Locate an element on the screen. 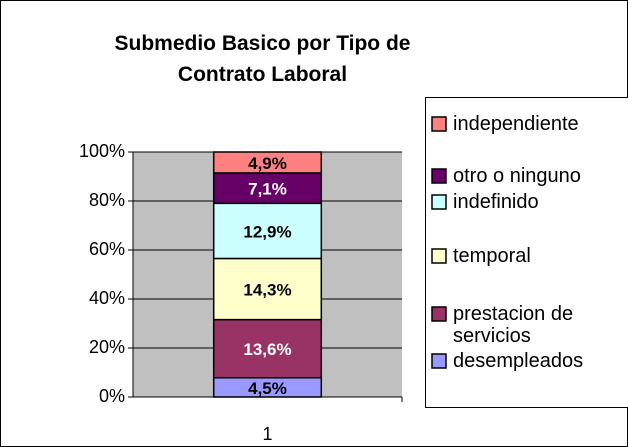  data-label: 13,6% is located at coordinates (267, 349).